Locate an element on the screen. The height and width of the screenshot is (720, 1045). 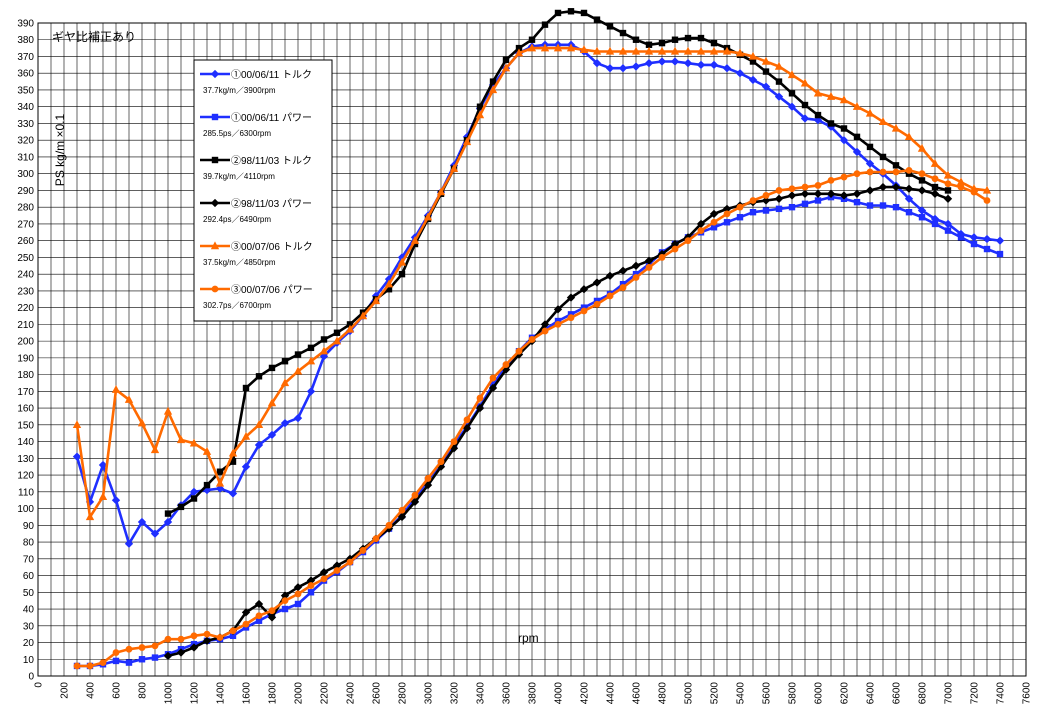
x-tick-label: 1000 is located at coordinates (169, 693).